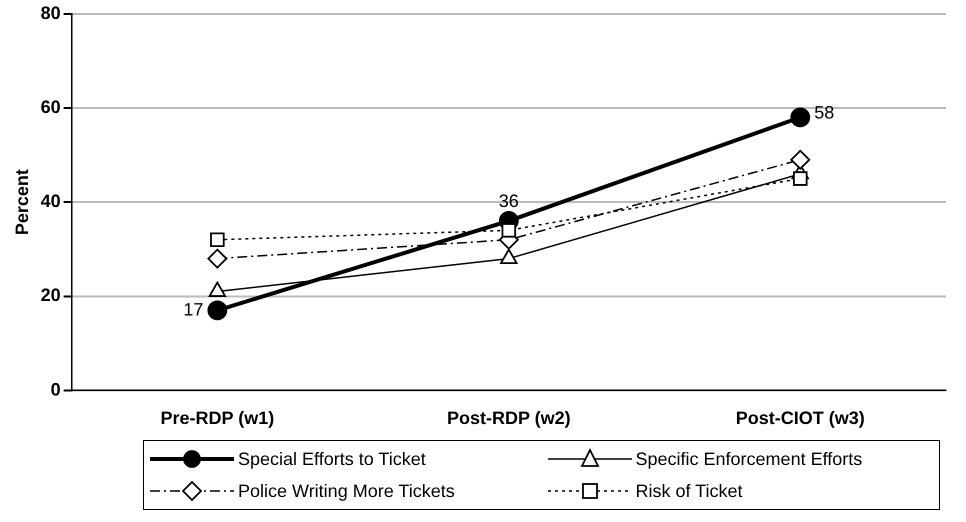 Image resolution: width=966 pixels, height=522 pixels. Describe the element at coordinates (55, 389) in the screenshot. I see `y-tick-label: 0` at that location.